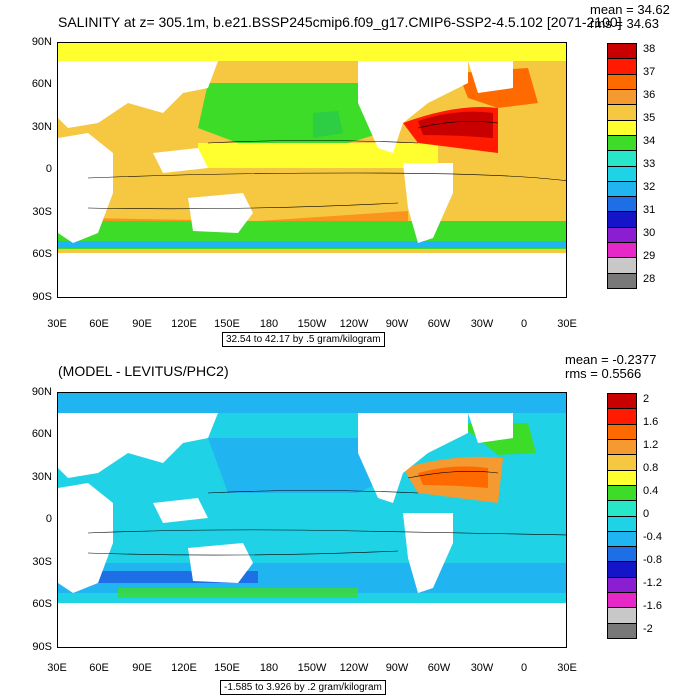 The image size is (700, 700). What do you see at coordinates (651, 422) in the screenshot?
I see `colorbar-label: 1.6` at bounding box center [651, 422].